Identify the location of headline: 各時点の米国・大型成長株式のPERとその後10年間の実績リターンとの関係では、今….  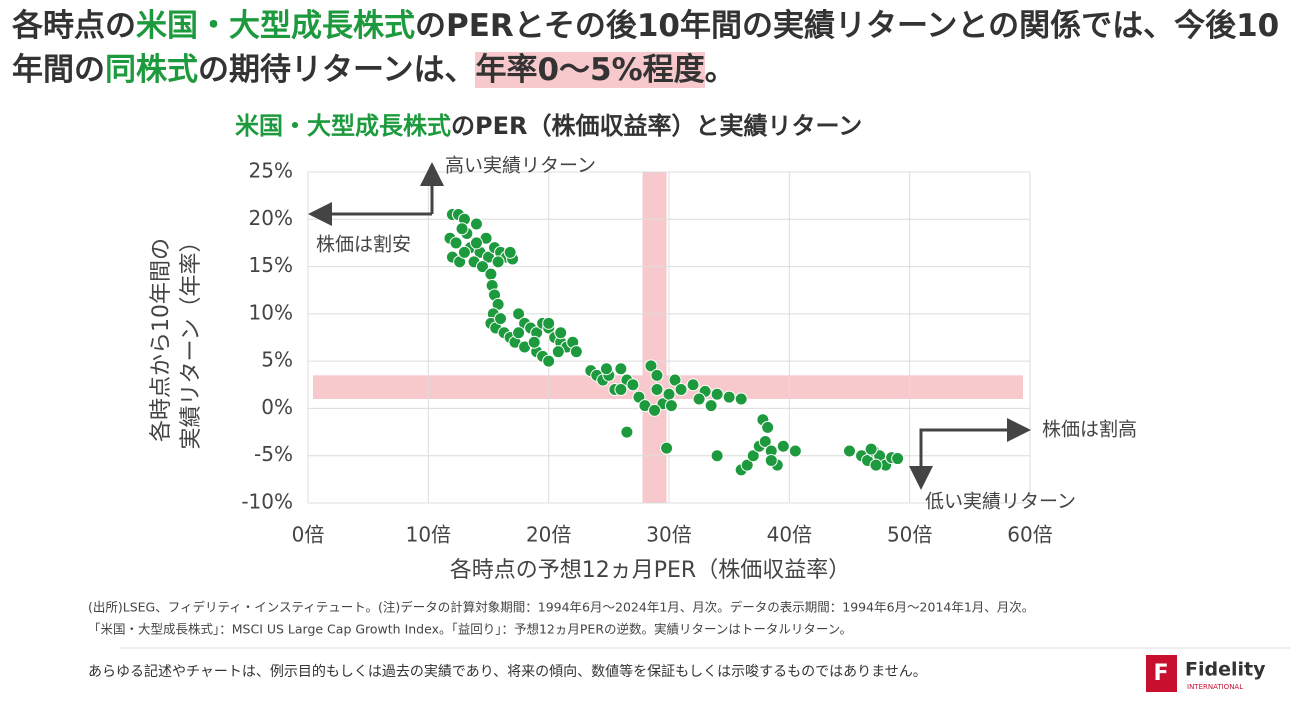
(647, 48).